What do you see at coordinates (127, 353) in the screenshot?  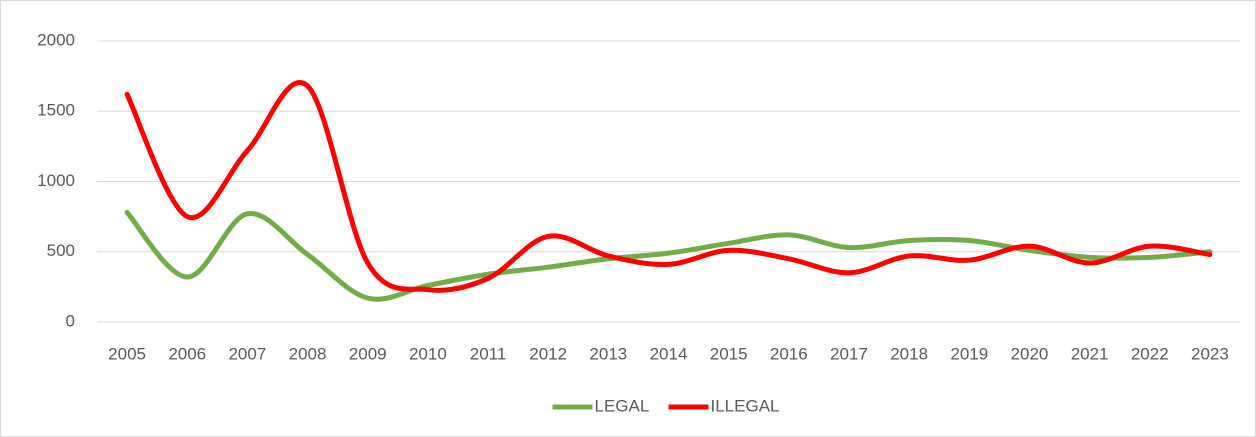 I see `x-tick-label: 2005` at bounding box center [127, 353].